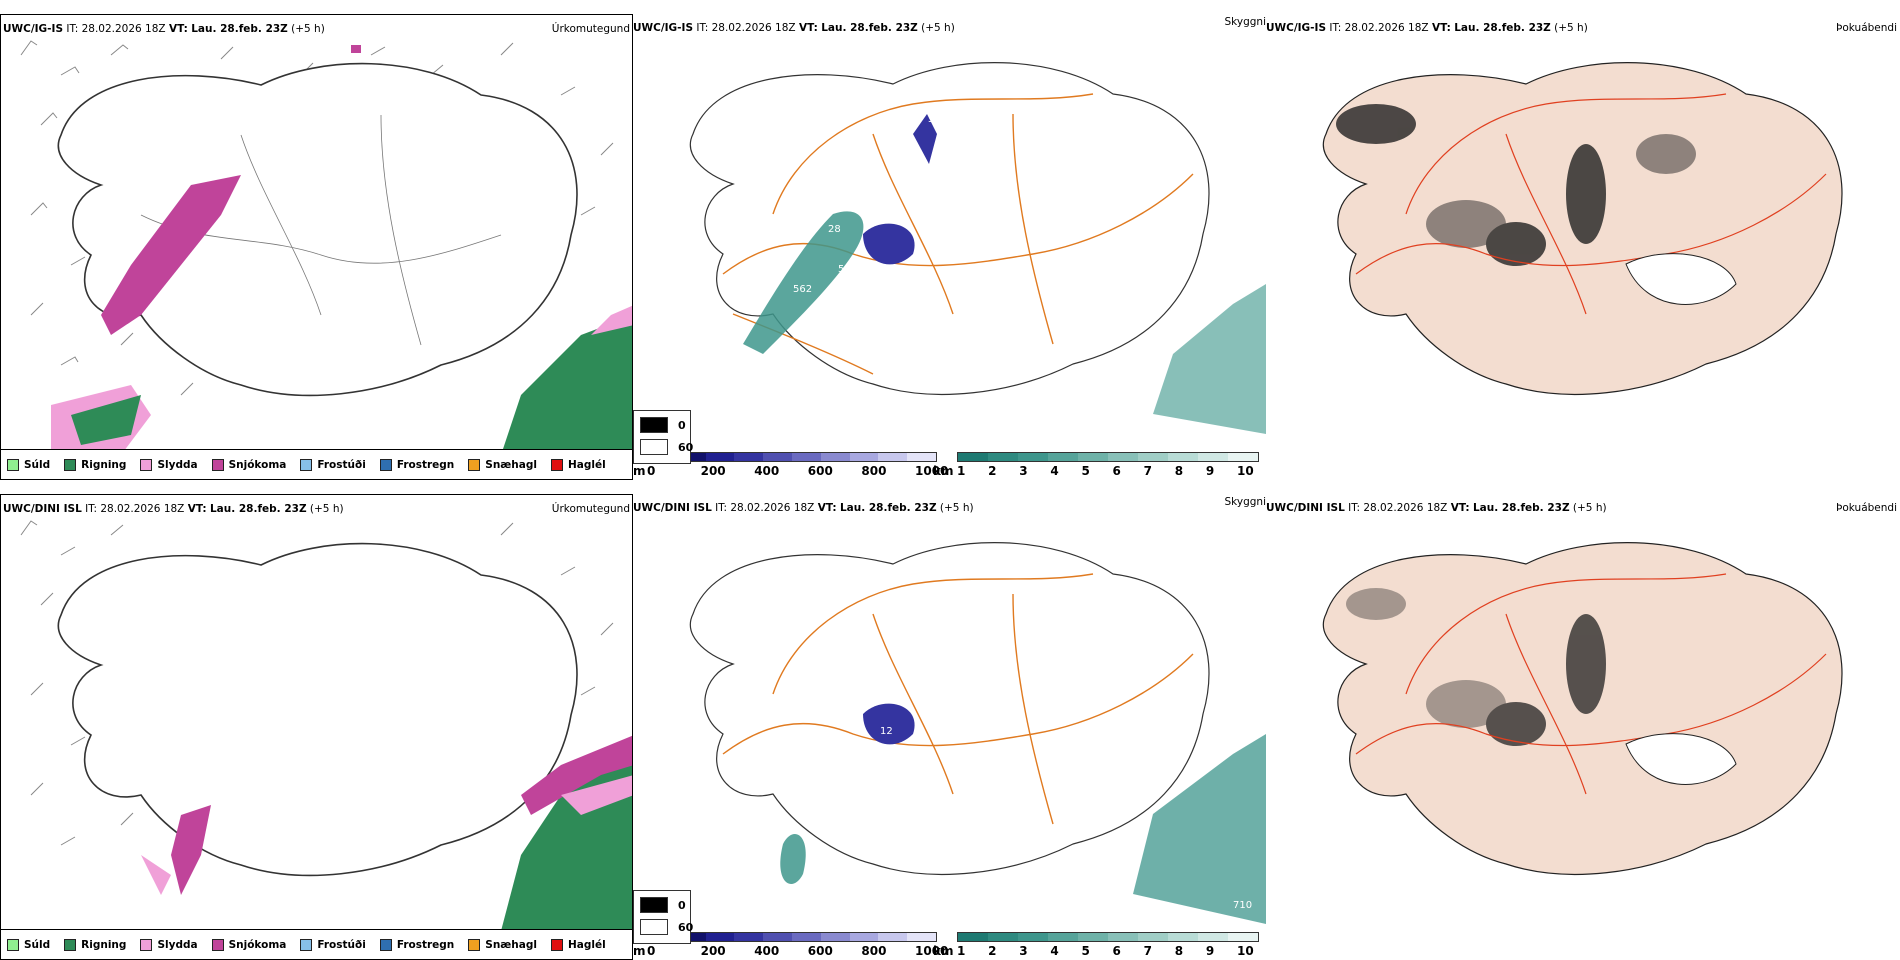 The image size is (1900, 960). What do you see at coordinates (1866, 28) in the screenshot?
I see `panel-name: Þokuábendi` at bounding box center [1866, 28].